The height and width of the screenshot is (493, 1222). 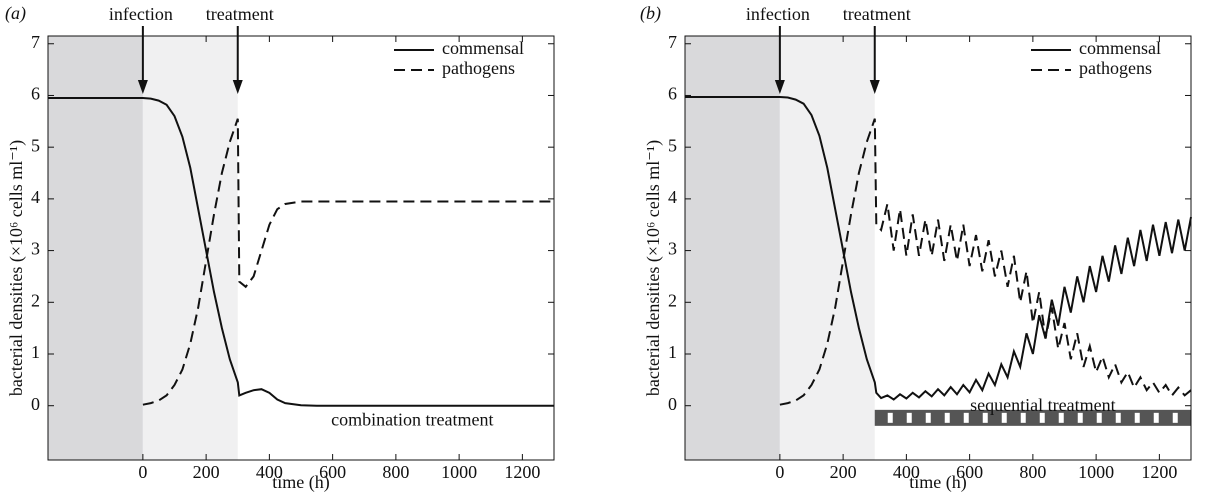 I want to click on treatment-bar, so click(x=1032, y=417).